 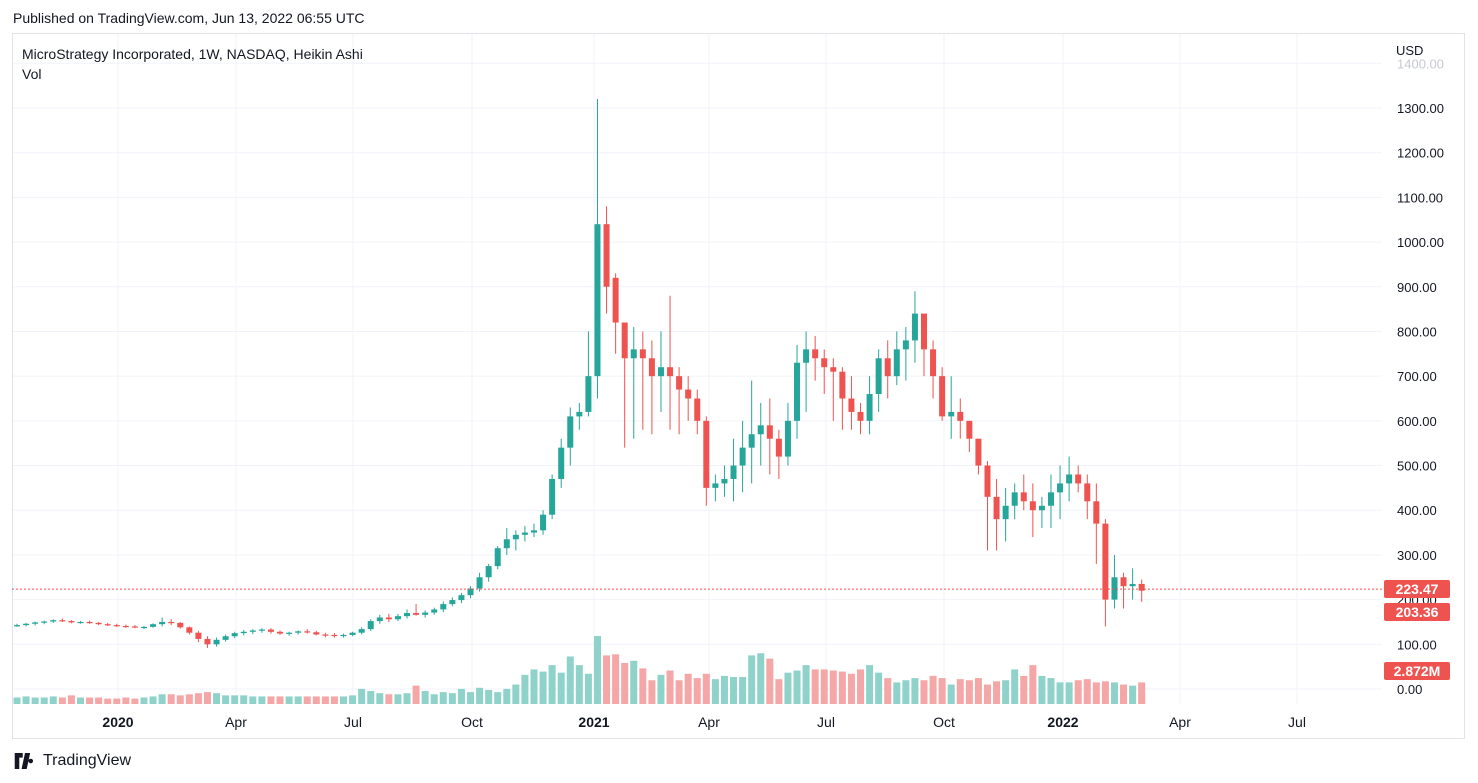 What do you see at coordinates (1417, 287) in the screenshot?
I see `y-tick-label: 900.00` at bounding box center [1417, 287].